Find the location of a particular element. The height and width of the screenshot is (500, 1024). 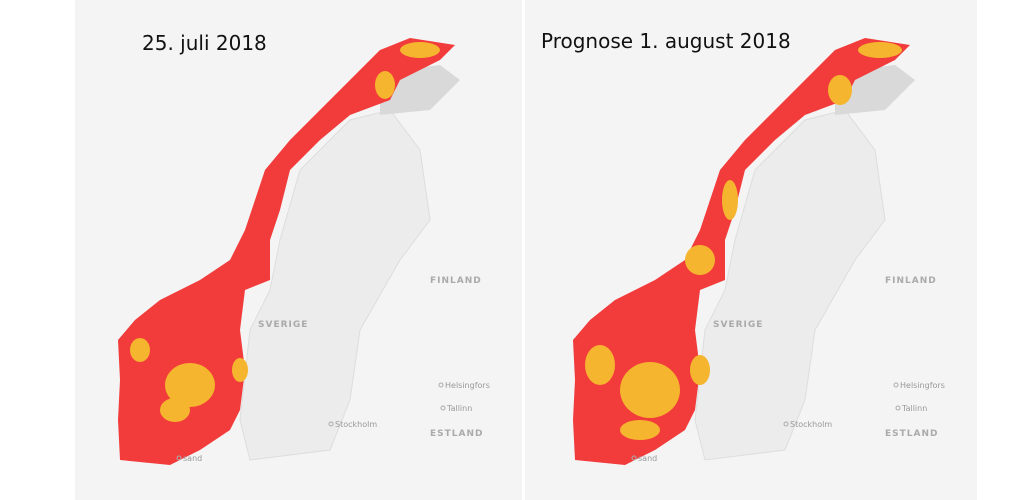

panel-title: 25. juli 2018 is located at coordinates (204, 43).